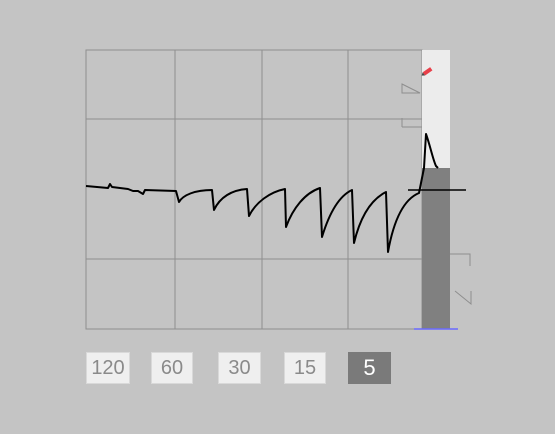 This screenshot has height=434, width=555. What do you see at coordinates (108, 368) in the screenshot?
I see `range-button-120: 120` at bounding box center [108, 368].